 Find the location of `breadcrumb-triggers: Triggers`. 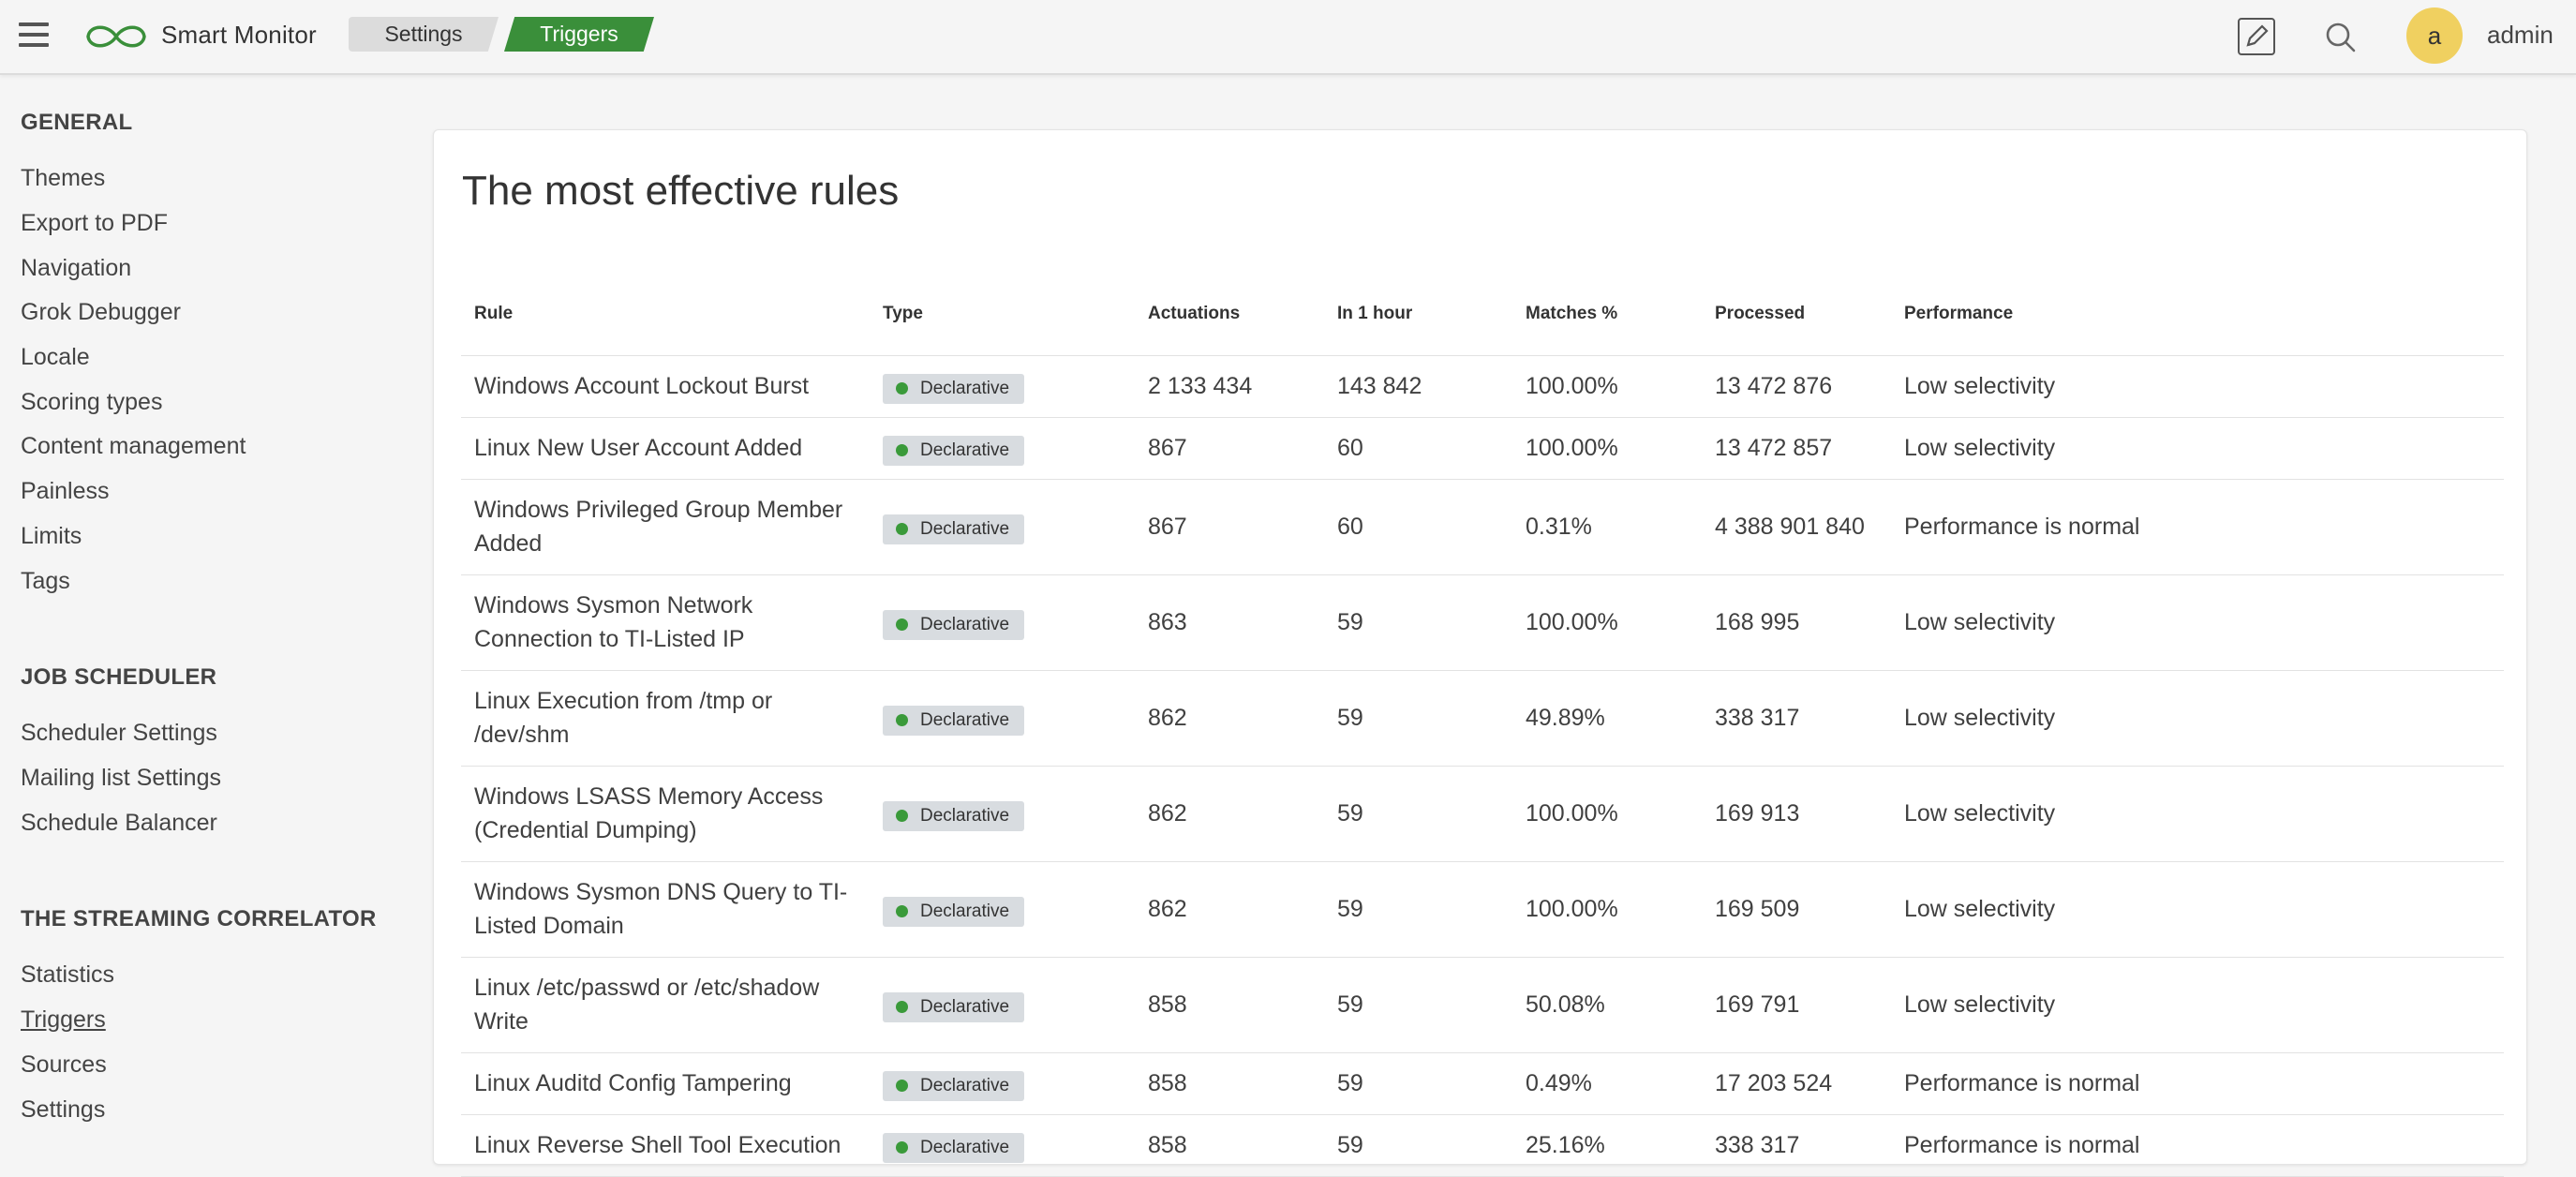

breadcrumb-triggers: Triggers is located at coordinates (579, 34).